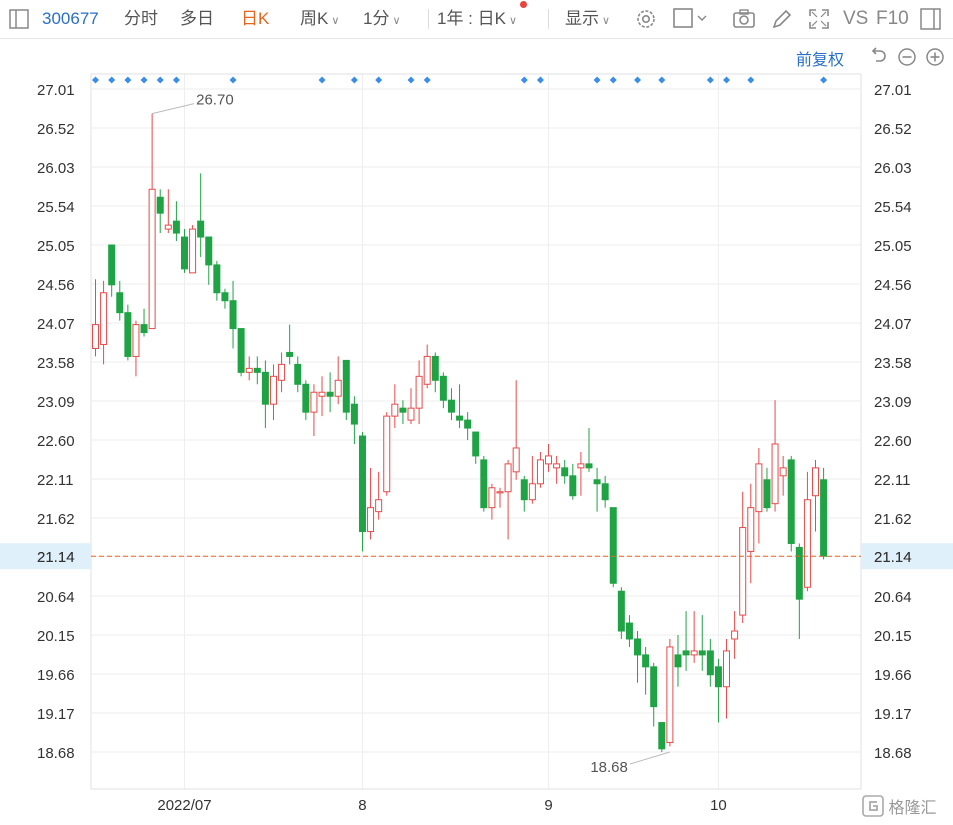  I want to click on y-tick-label: 27.01, so click(56, 90).